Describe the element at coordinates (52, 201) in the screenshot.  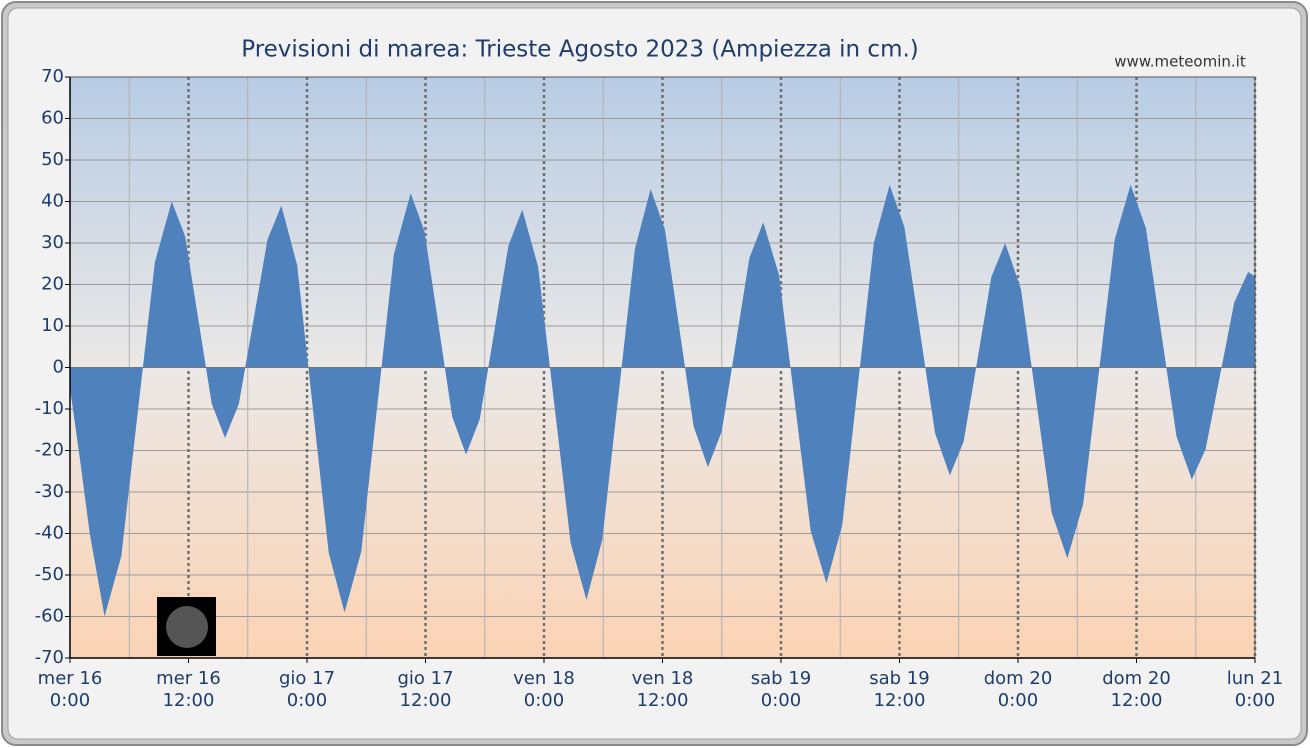
I see `y-tick-label: 40` at that location.